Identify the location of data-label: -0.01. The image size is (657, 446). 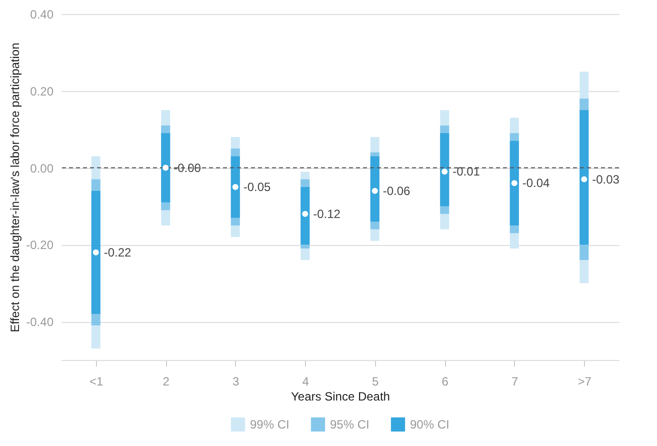
(466, 171).